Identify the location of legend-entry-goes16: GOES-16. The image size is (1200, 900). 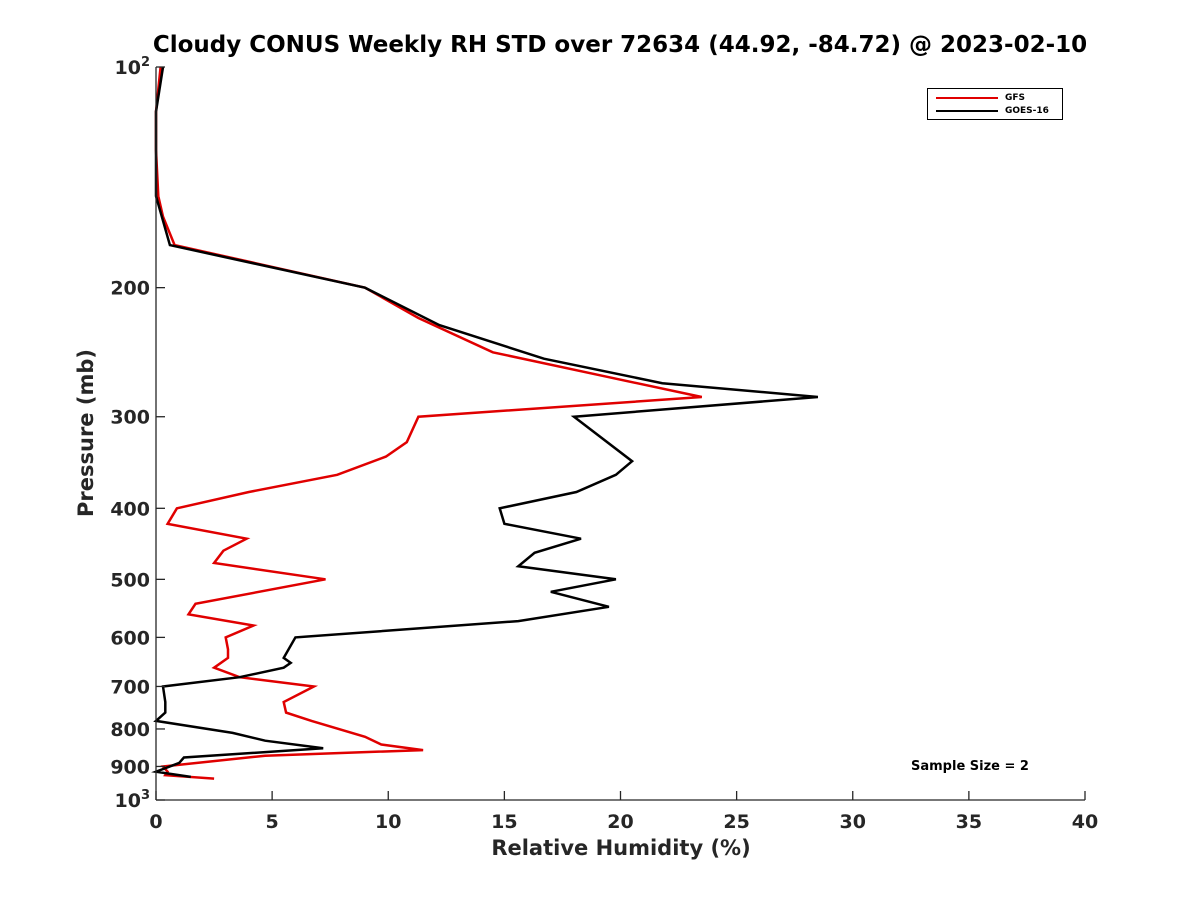
(992, 110).